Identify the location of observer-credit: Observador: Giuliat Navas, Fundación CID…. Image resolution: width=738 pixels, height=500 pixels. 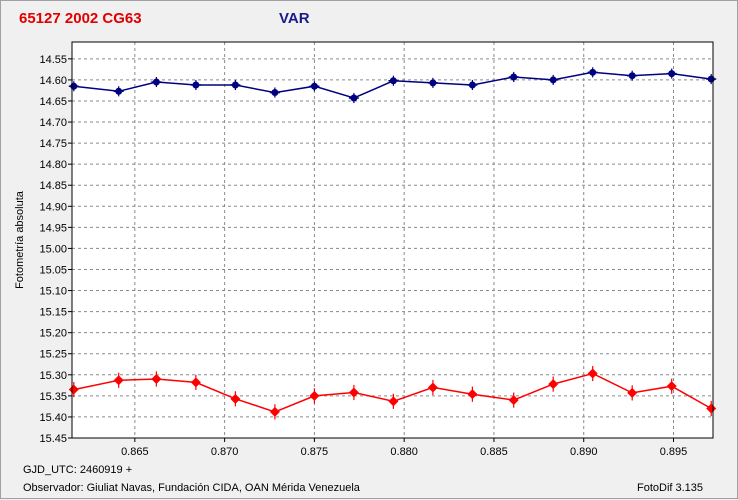
(191, 488).